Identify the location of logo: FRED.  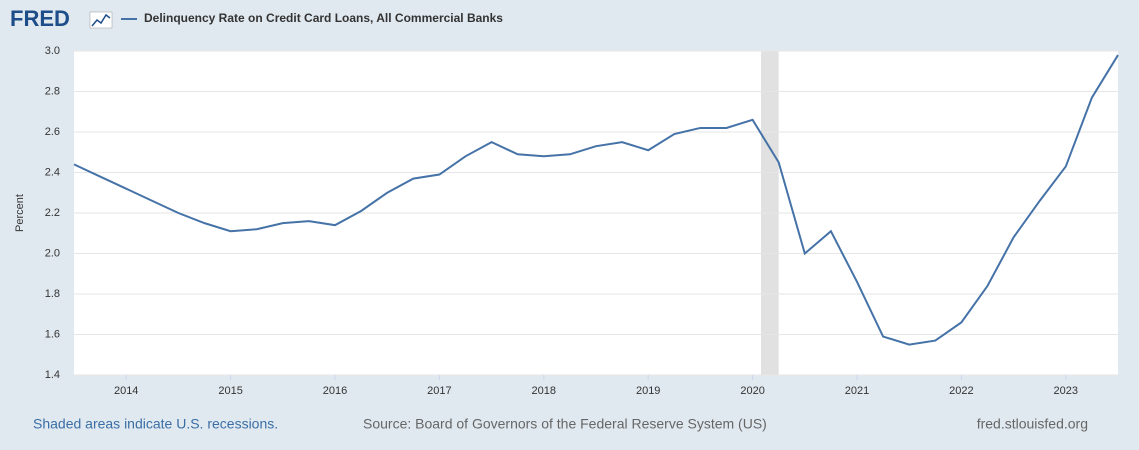
(40, 18).